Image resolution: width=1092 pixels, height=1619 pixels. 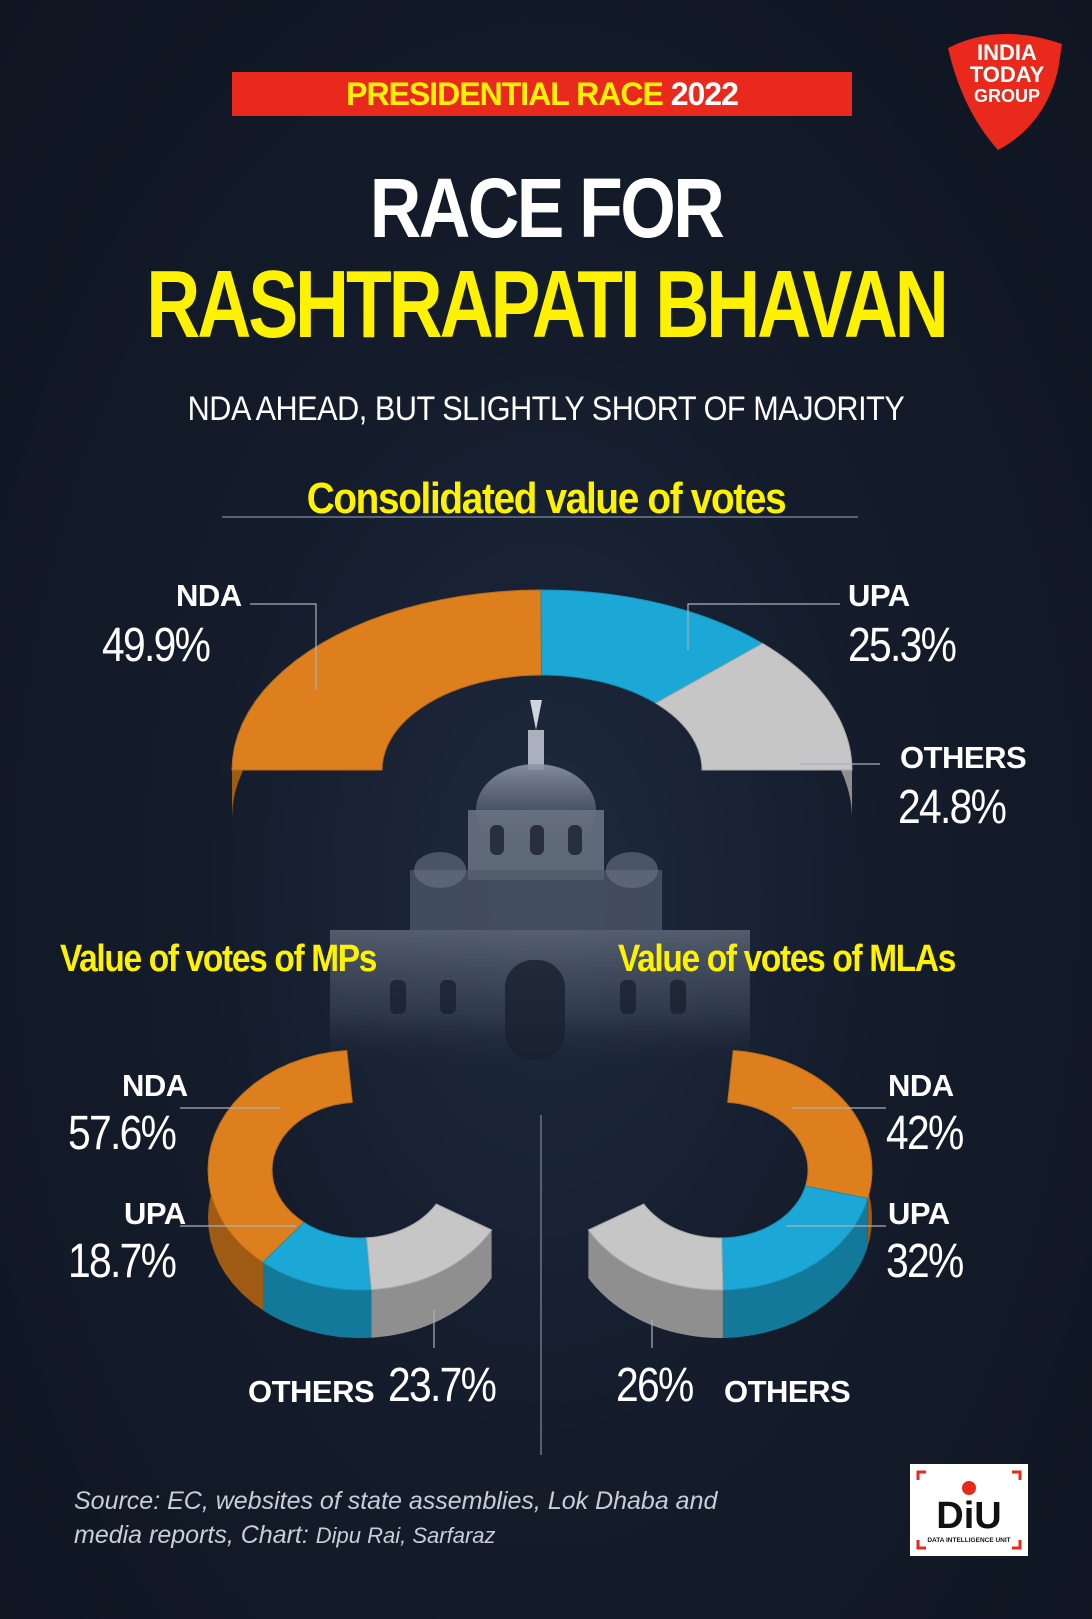 What do you see at coordinates (540, 517) in the screenshot?
I see `title-underline` at bounding box center [540, 517].